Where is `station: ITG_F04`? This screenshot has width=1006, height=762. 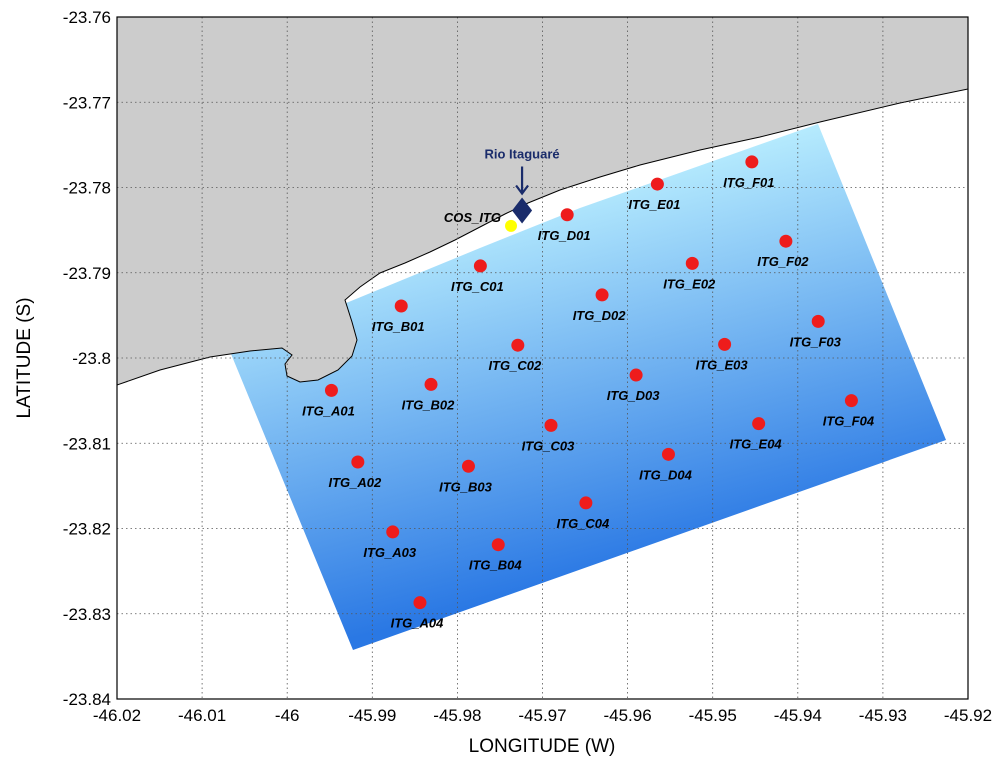 station: ITG_F04 is located at coordinates (849, 411).